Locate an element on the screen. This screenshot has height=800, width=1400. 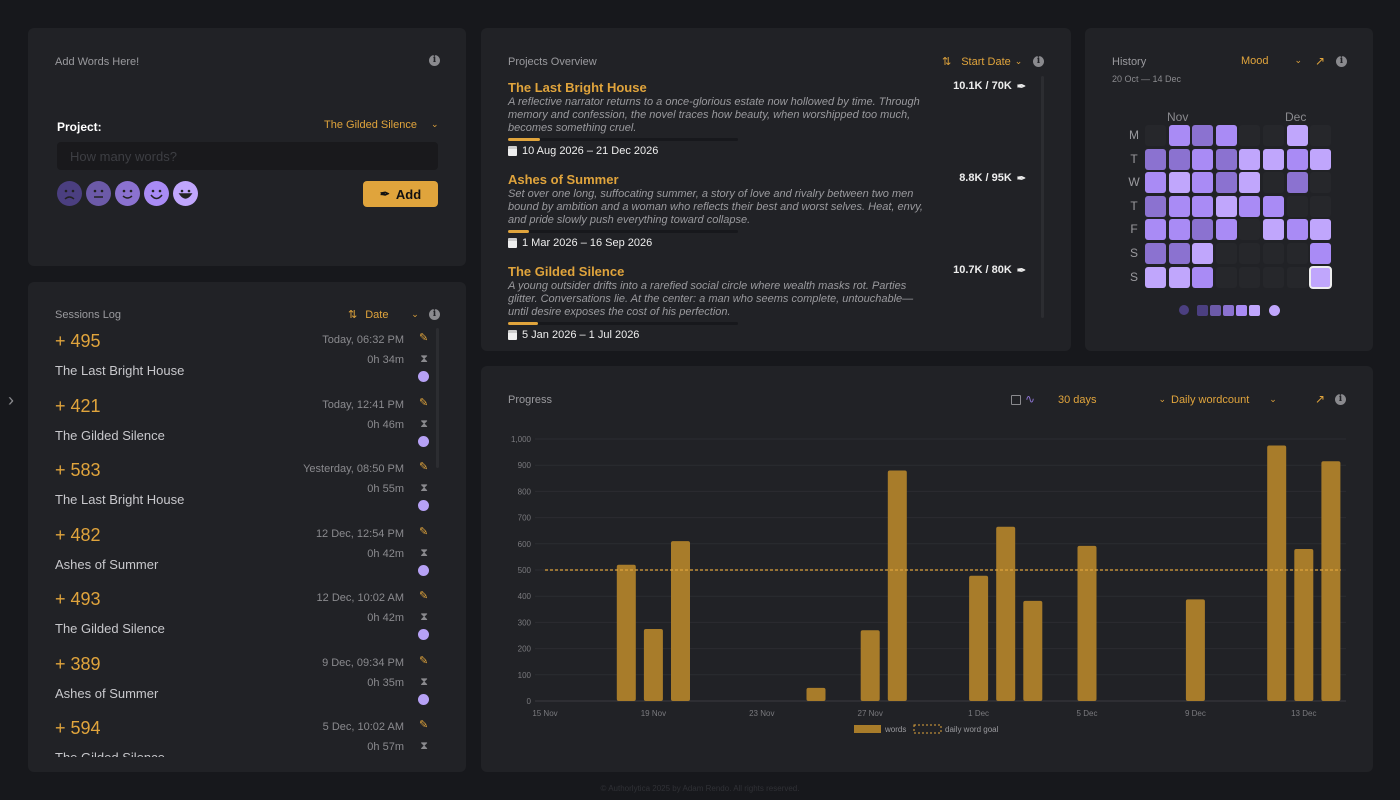
sessions-scrollbar is located at coordinates (437, 398).